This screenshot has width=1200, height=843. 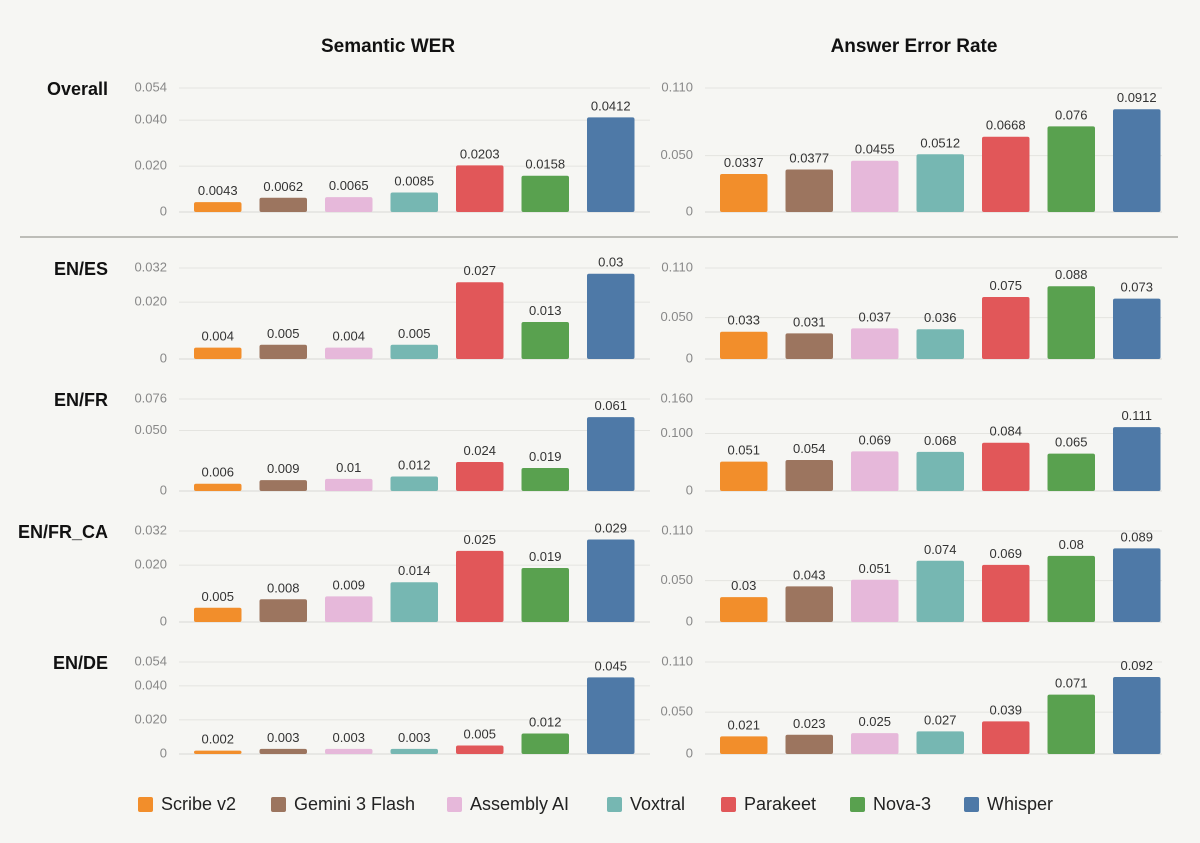 What do you see at coordinates (77, 89) in the screenshot?
I see `row-label-overall: Overall` at bounding box center [77, 89].